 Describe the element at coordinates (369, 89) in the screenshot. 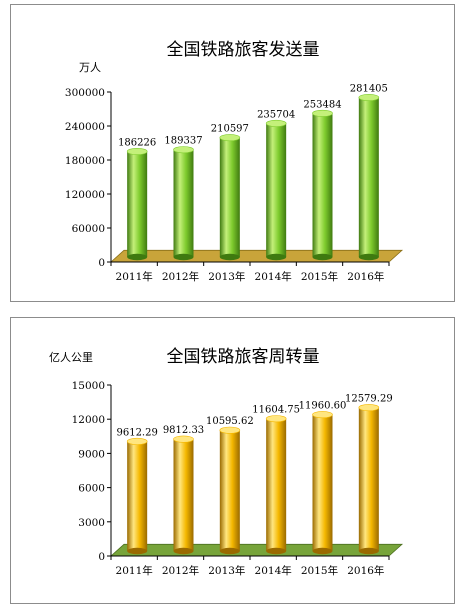

I see `data-label: 281405` at that location.